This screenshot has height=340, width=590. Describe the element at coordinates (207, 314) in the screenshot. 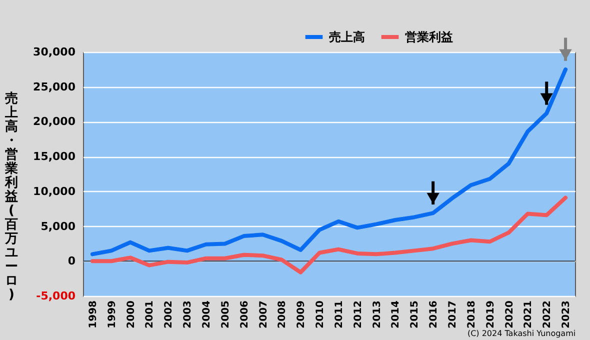

I see `x-tick-label: 2004` at that location.